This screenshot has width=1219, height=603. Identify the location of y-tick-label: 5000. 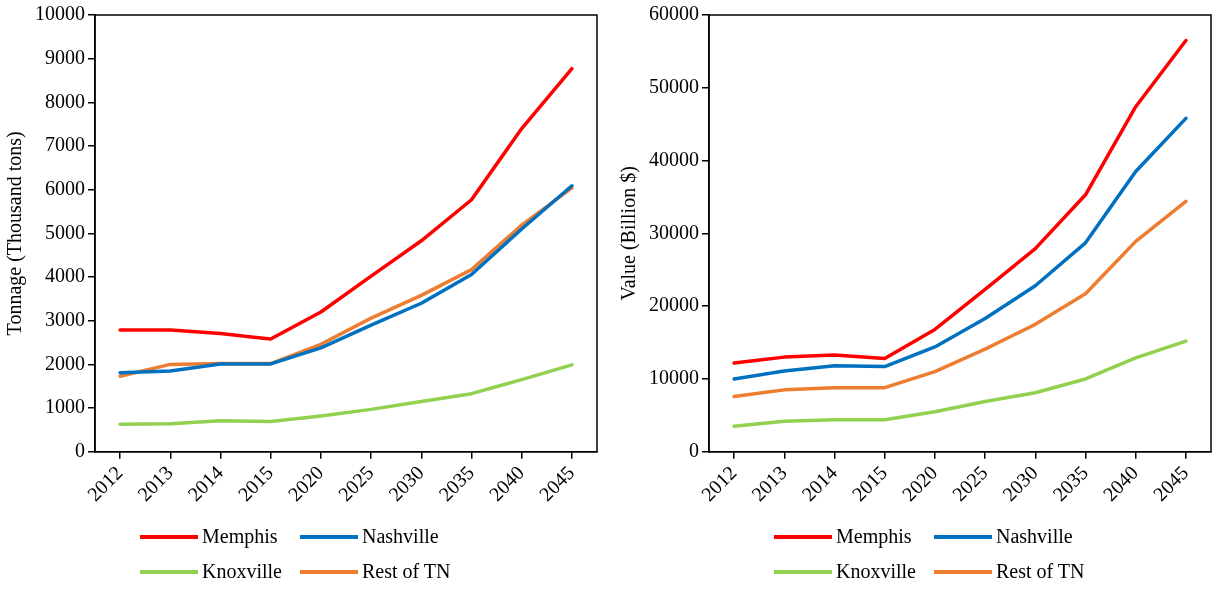
(65, 231).